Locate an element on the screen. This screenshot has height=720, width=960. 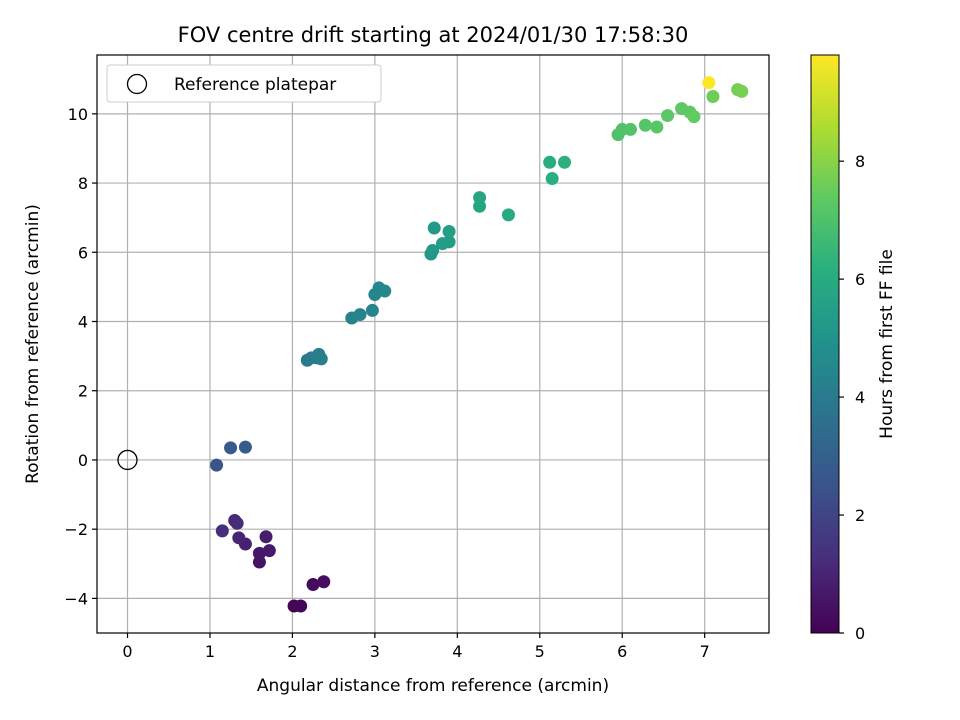
y-tick-label: 0 is located at coordinates (83, 460).